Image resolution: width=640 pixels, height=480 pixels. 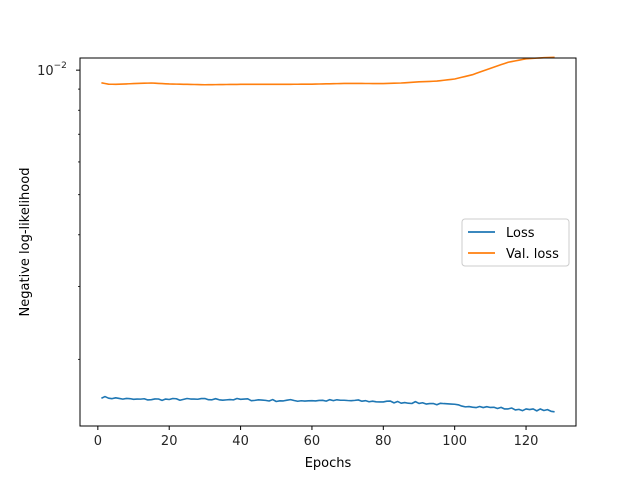 What do you see at coordinates (52, 70) in the screenshot?
I see `y-tick-label: 10−2` at bounding box center [52, 70].